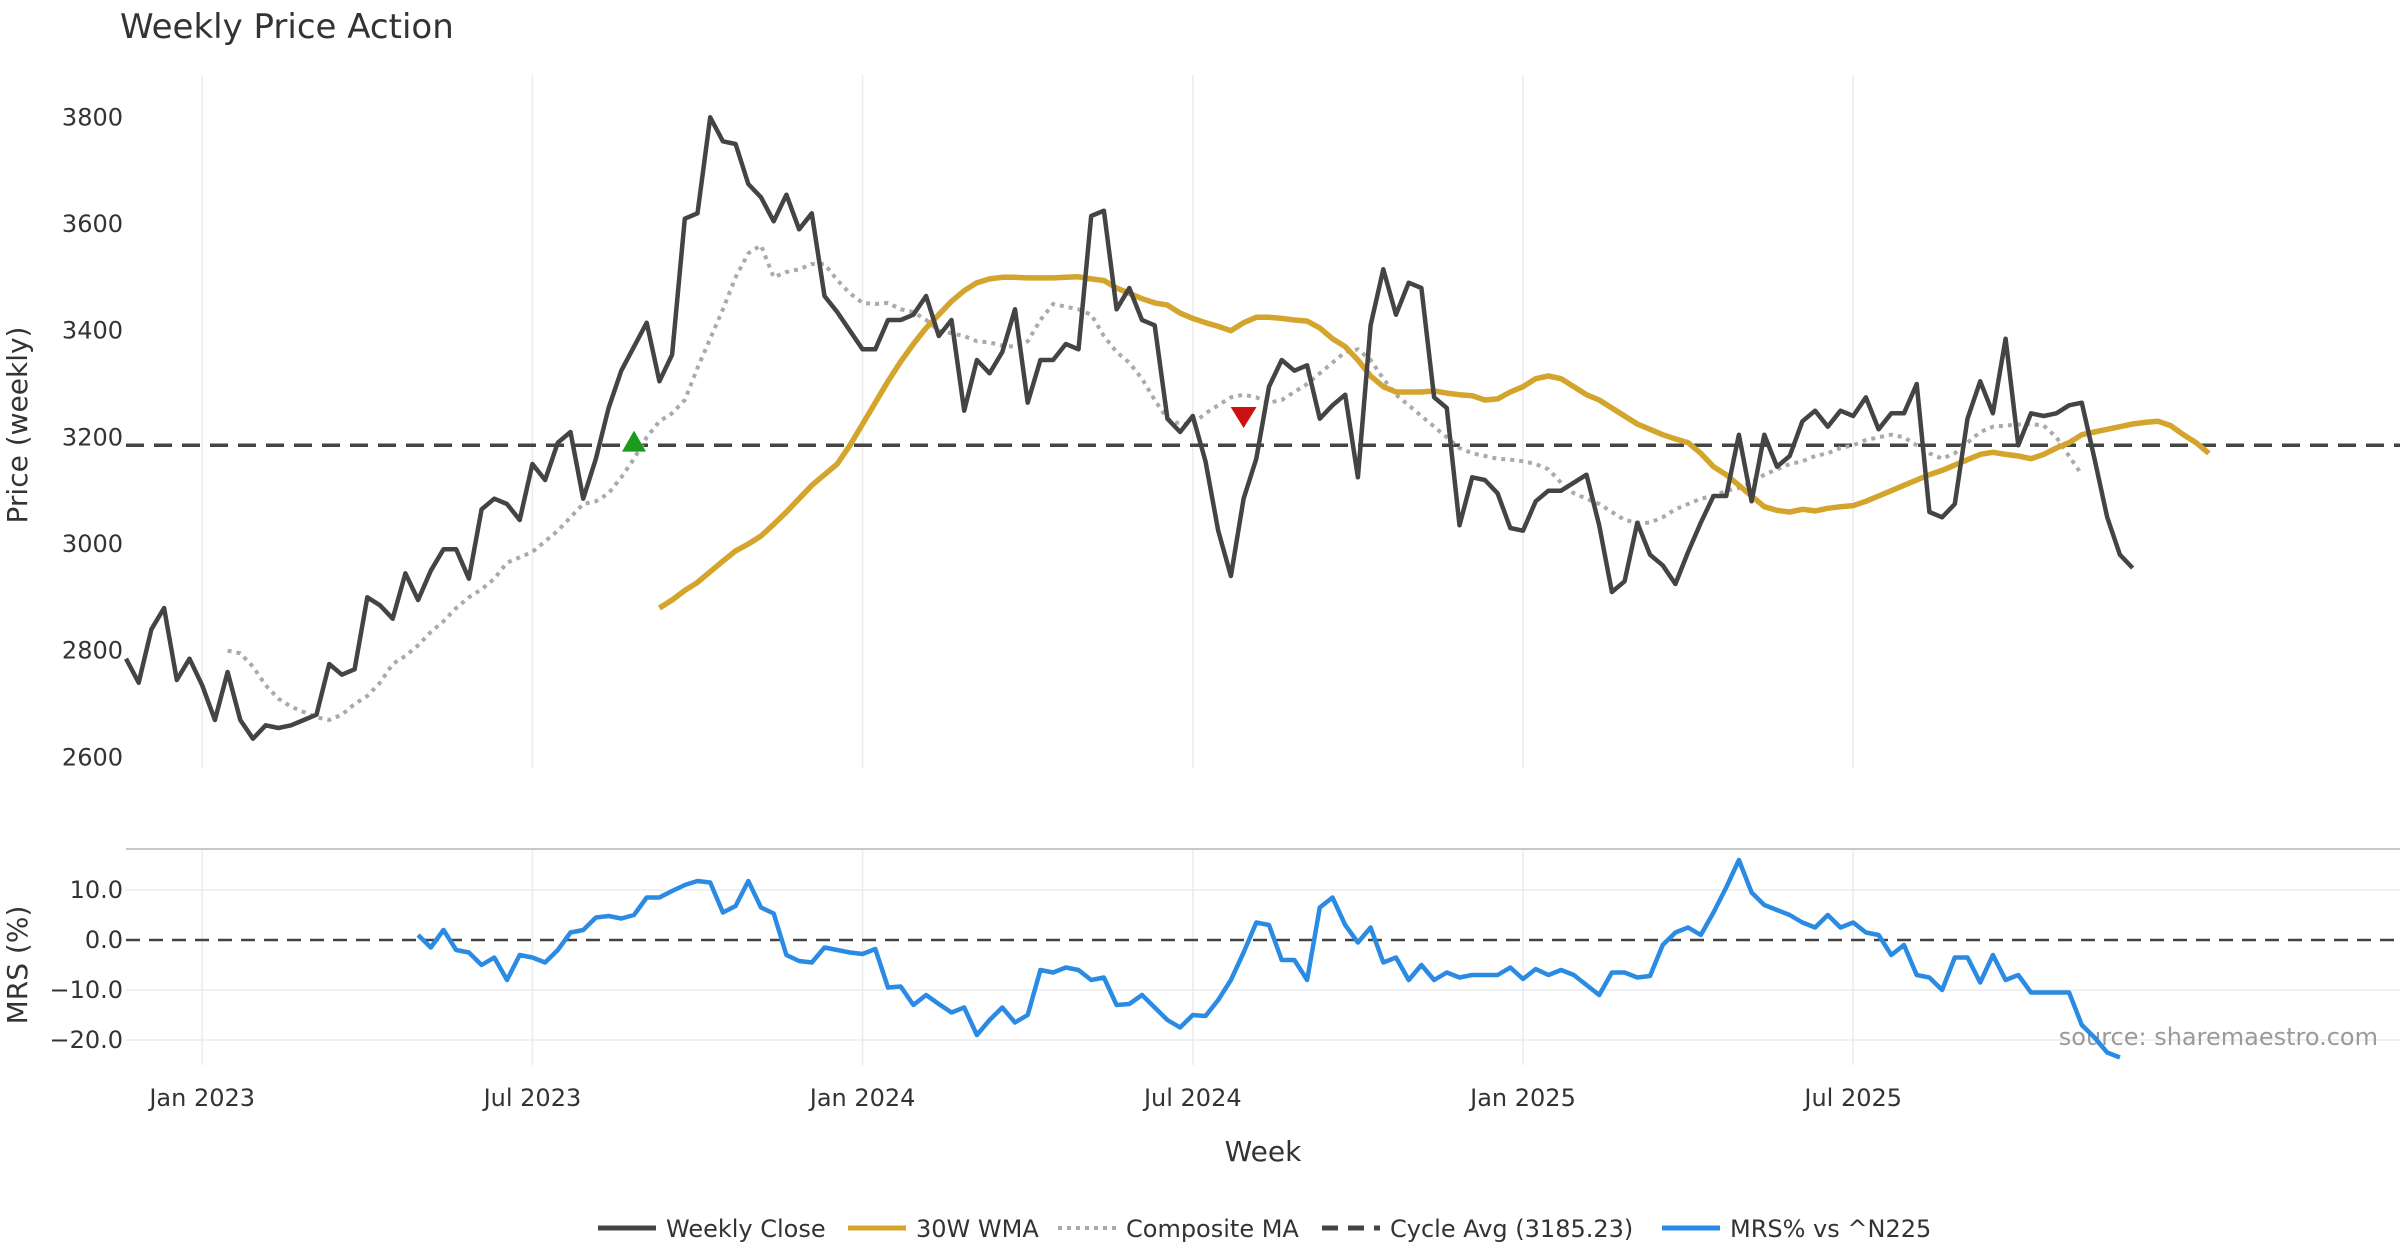 The image size is (2400, 1260). Describe the element at coordinates (17, 425) in the screenshot. I see `price-y-axis-label: Price (weekly)` at that location.